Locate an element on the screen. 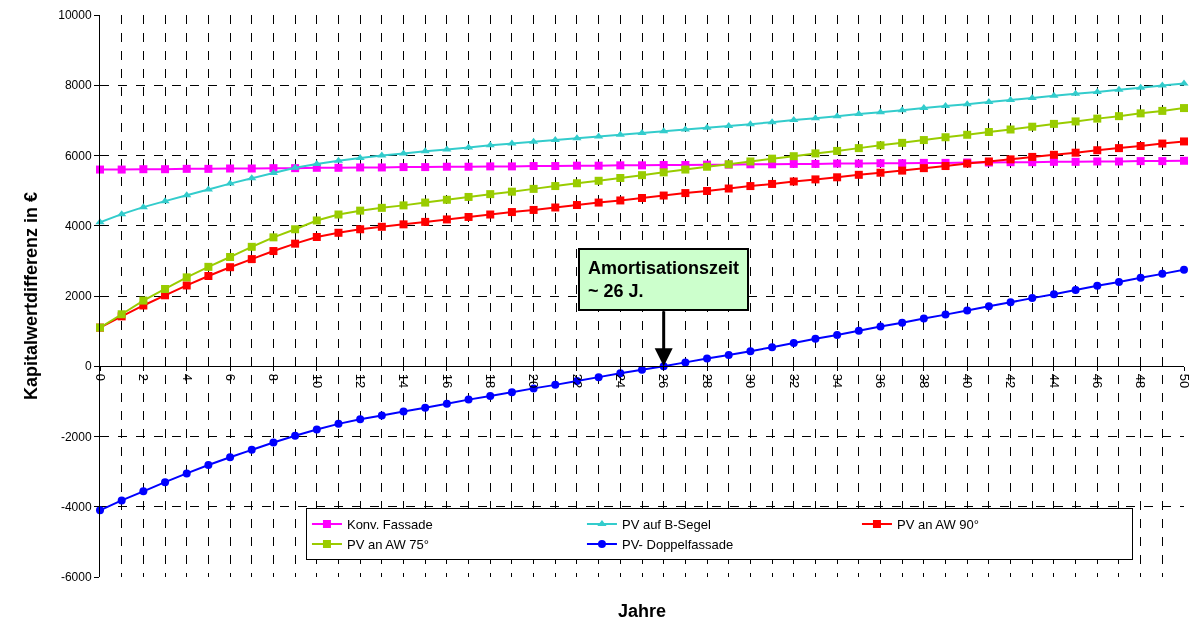 The image size is (1200, 622). x-tick-label: 32 is located at coordinates (794, 381).